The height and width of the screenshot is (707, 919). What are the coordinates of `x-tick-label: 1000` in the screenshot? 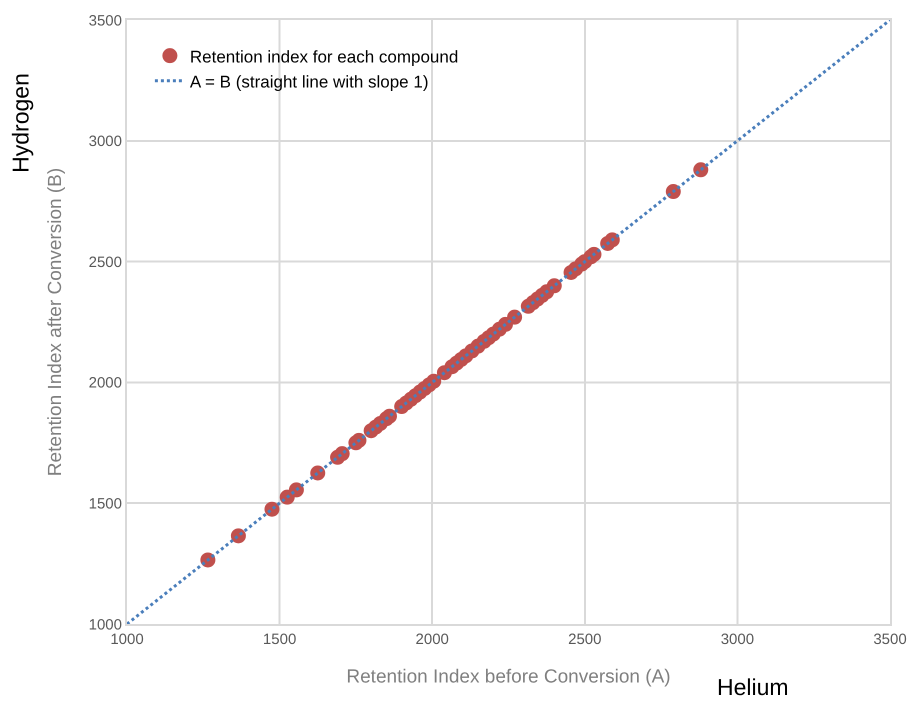 It's located at (127, 639).